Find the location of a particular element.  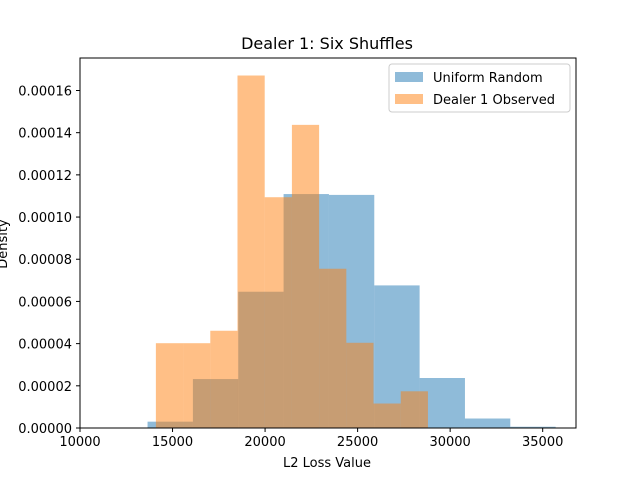

legend-label: Dealer 1 Observed is located at coordinates (494, 100).